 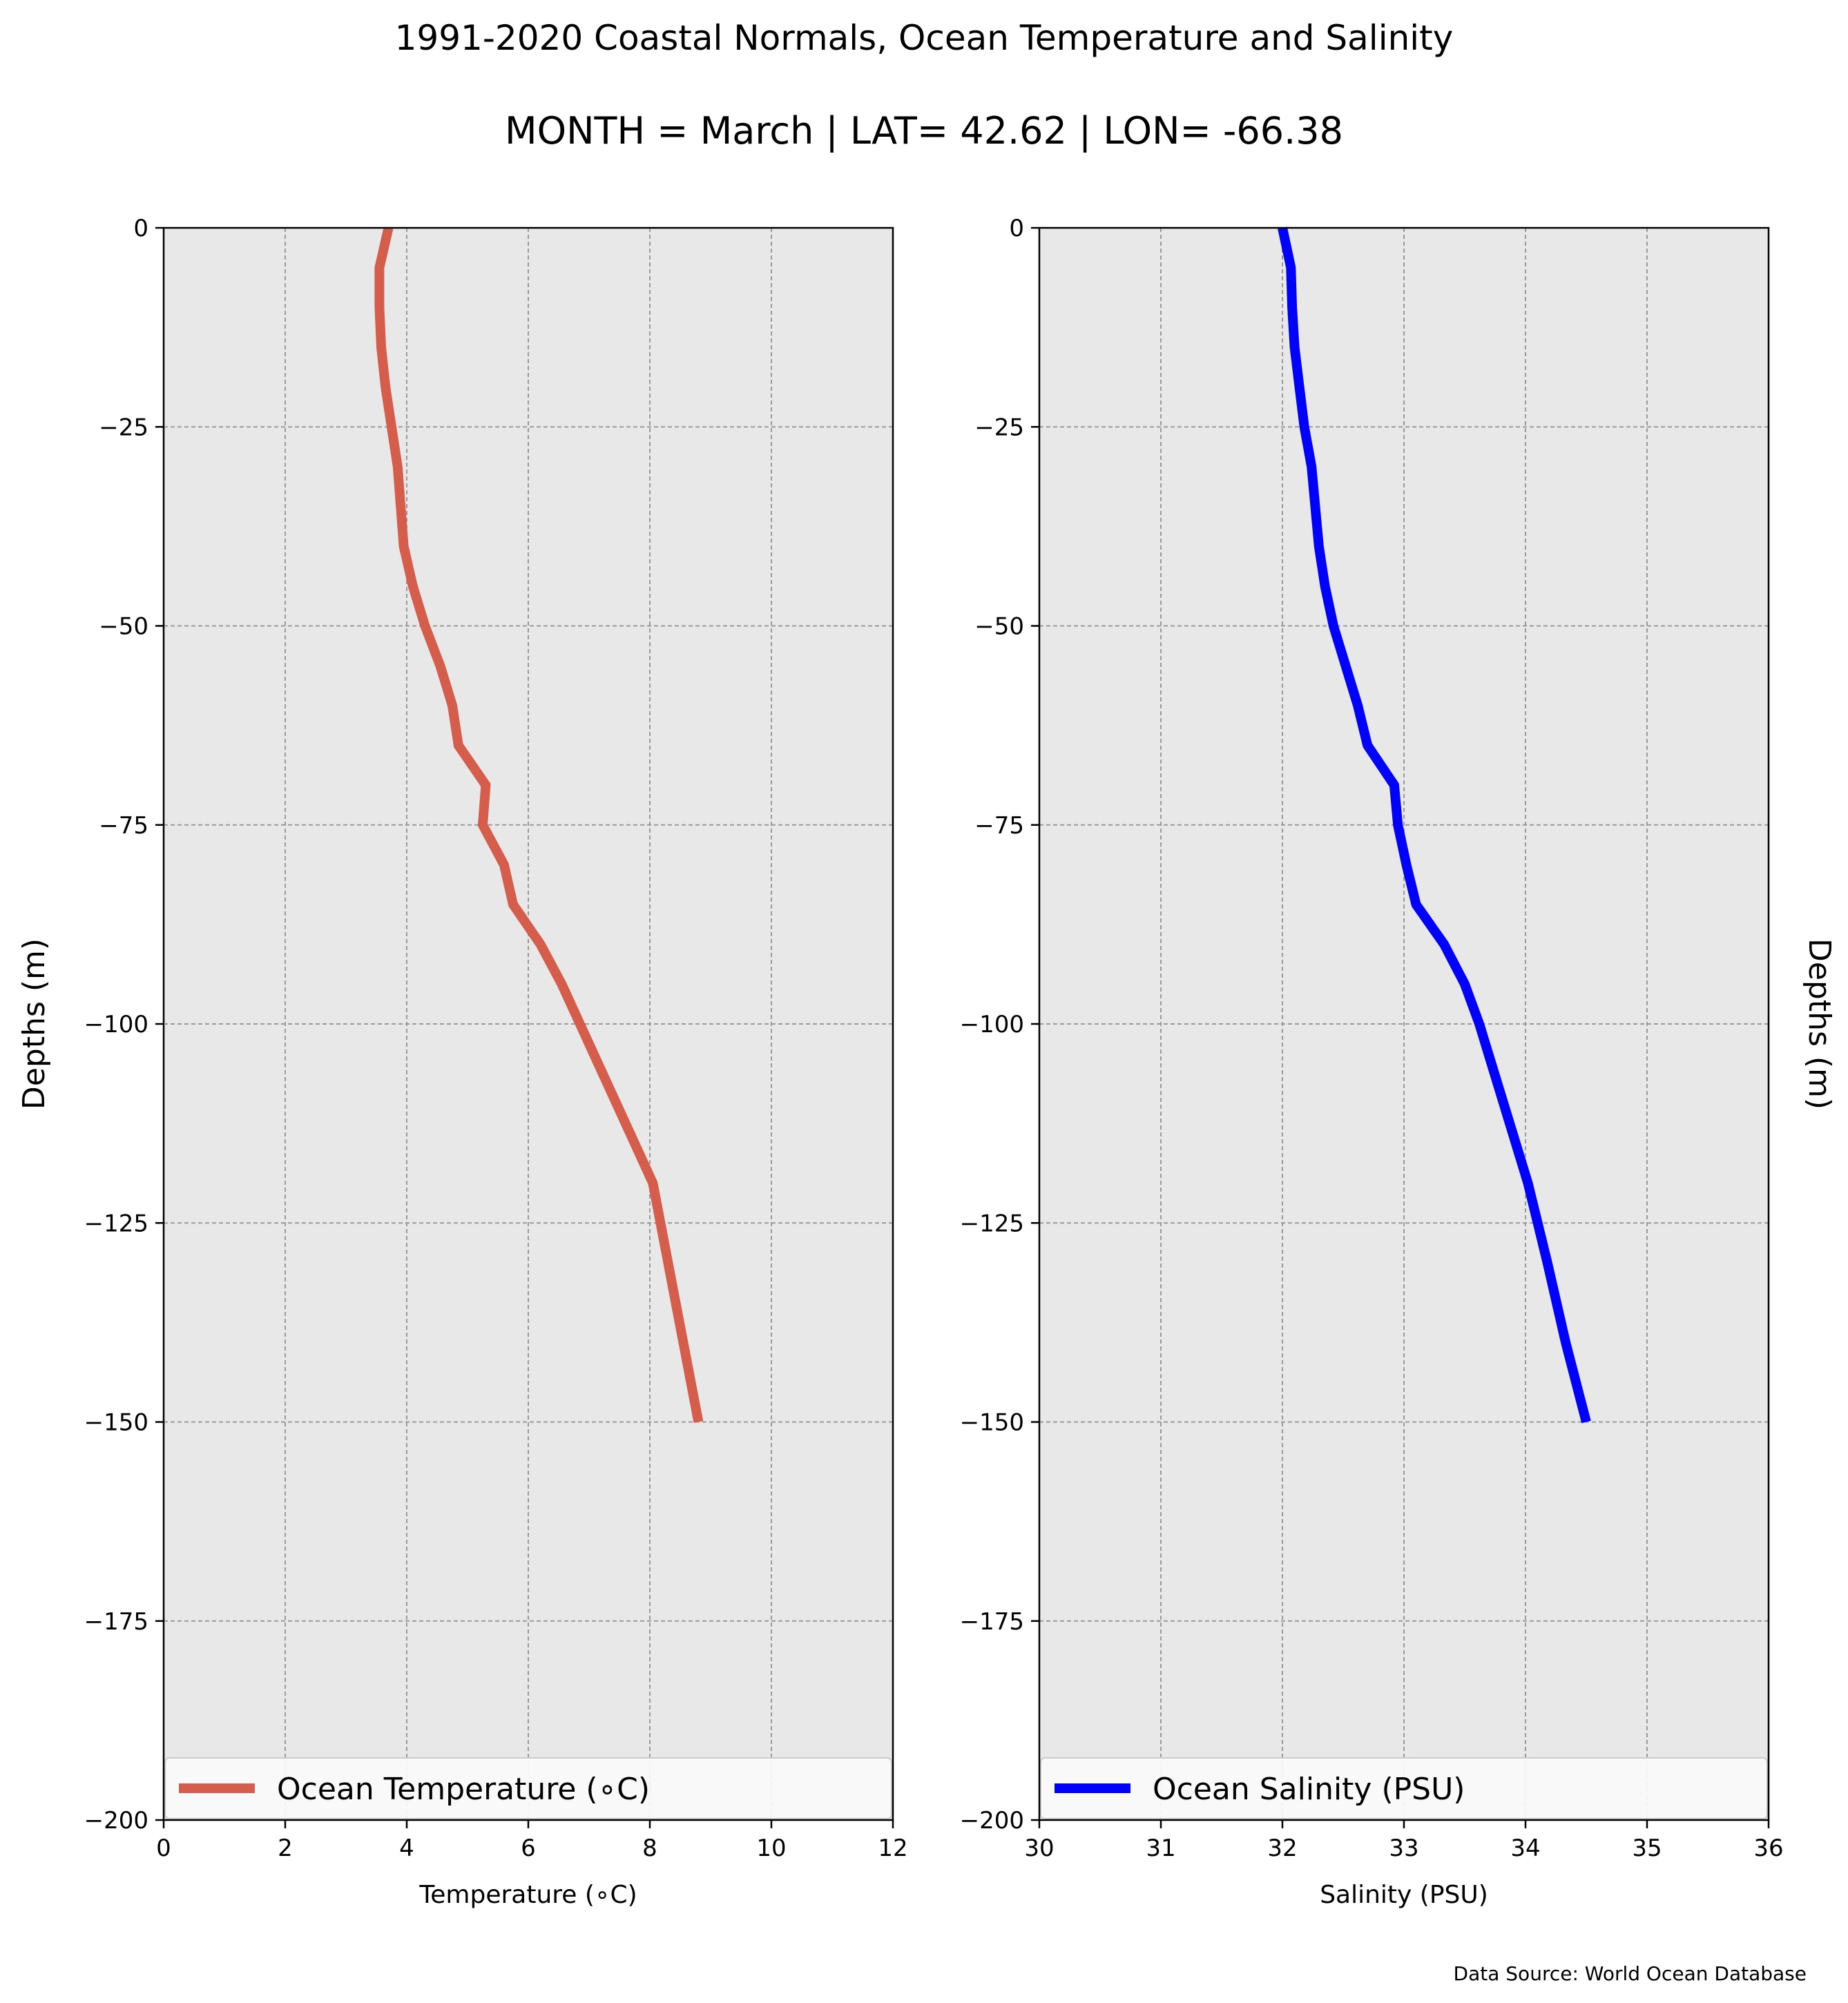 I want to click on x-tick-label: 35, so click(x=1647, y=1848).